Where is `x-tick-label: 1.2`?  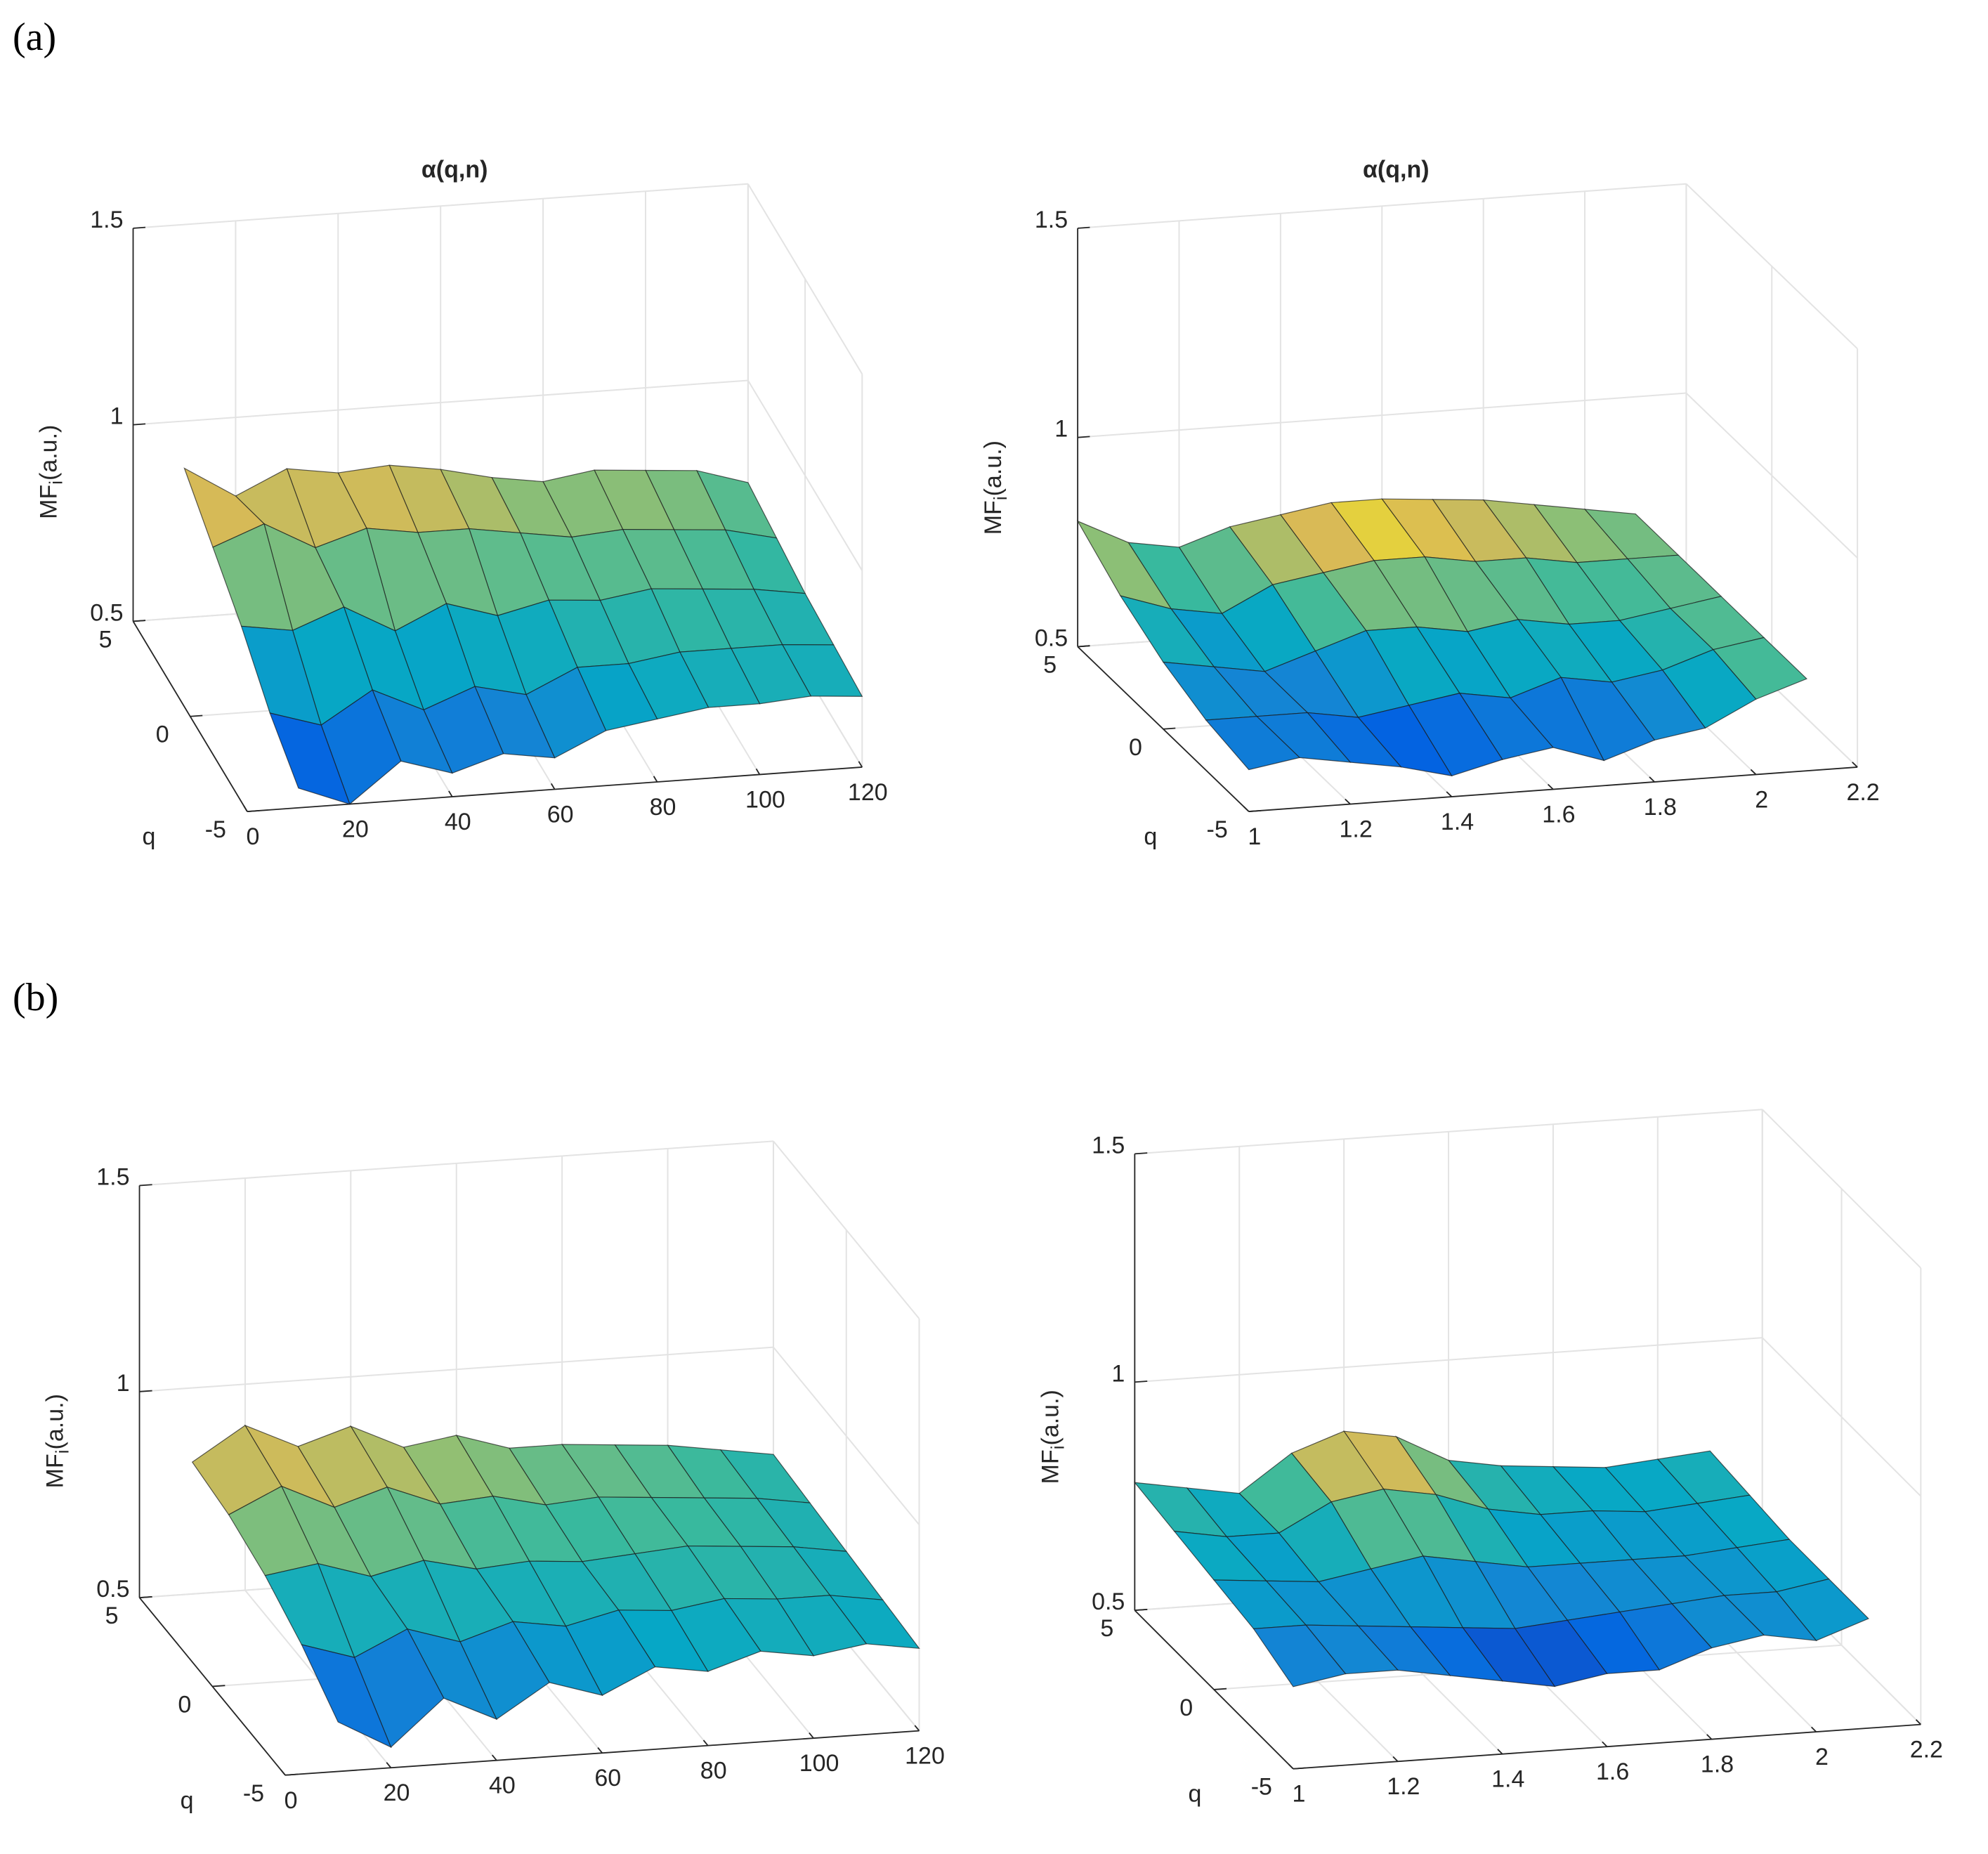
x-tick-label: 1.2 is located at coordinates (1356, 829).